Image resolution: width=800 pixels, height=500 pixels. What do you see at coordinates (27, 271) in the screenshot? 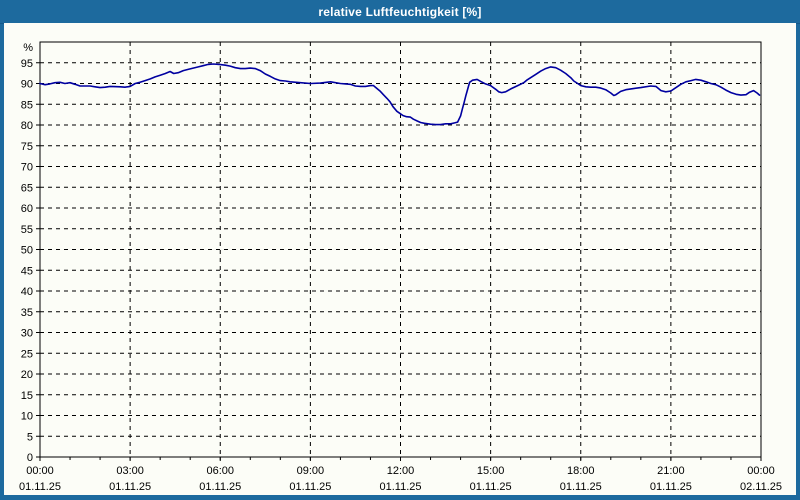
I see `y-tick-label: 45` at bounding box center [27, 271].